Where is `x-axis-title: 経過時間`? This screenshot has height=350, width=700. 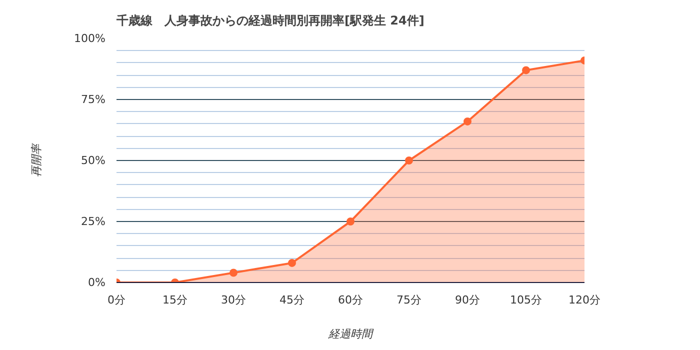 x-axis-title: 経過時間 is located at coordinates (351, 334).